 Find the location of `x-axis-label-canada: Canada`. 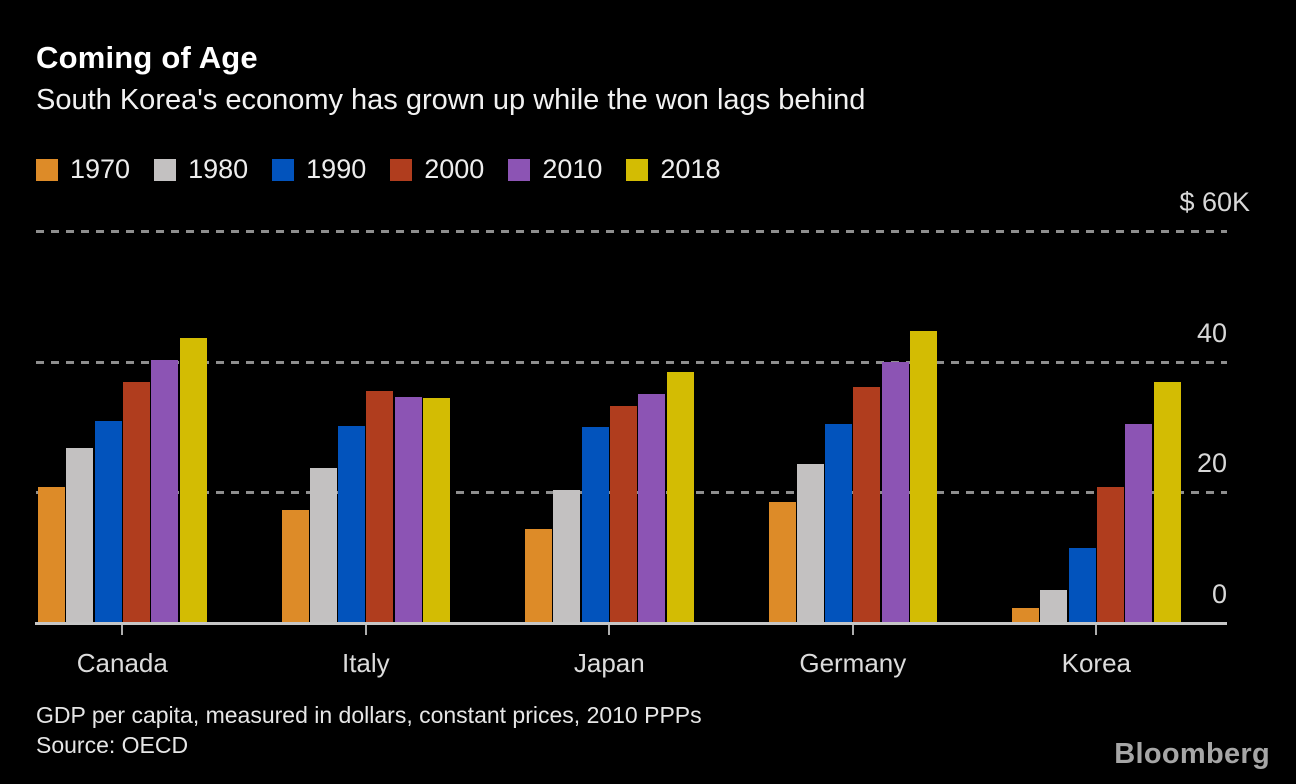

x-axis-label-canada: Canada is located at coordinates (122, 663).